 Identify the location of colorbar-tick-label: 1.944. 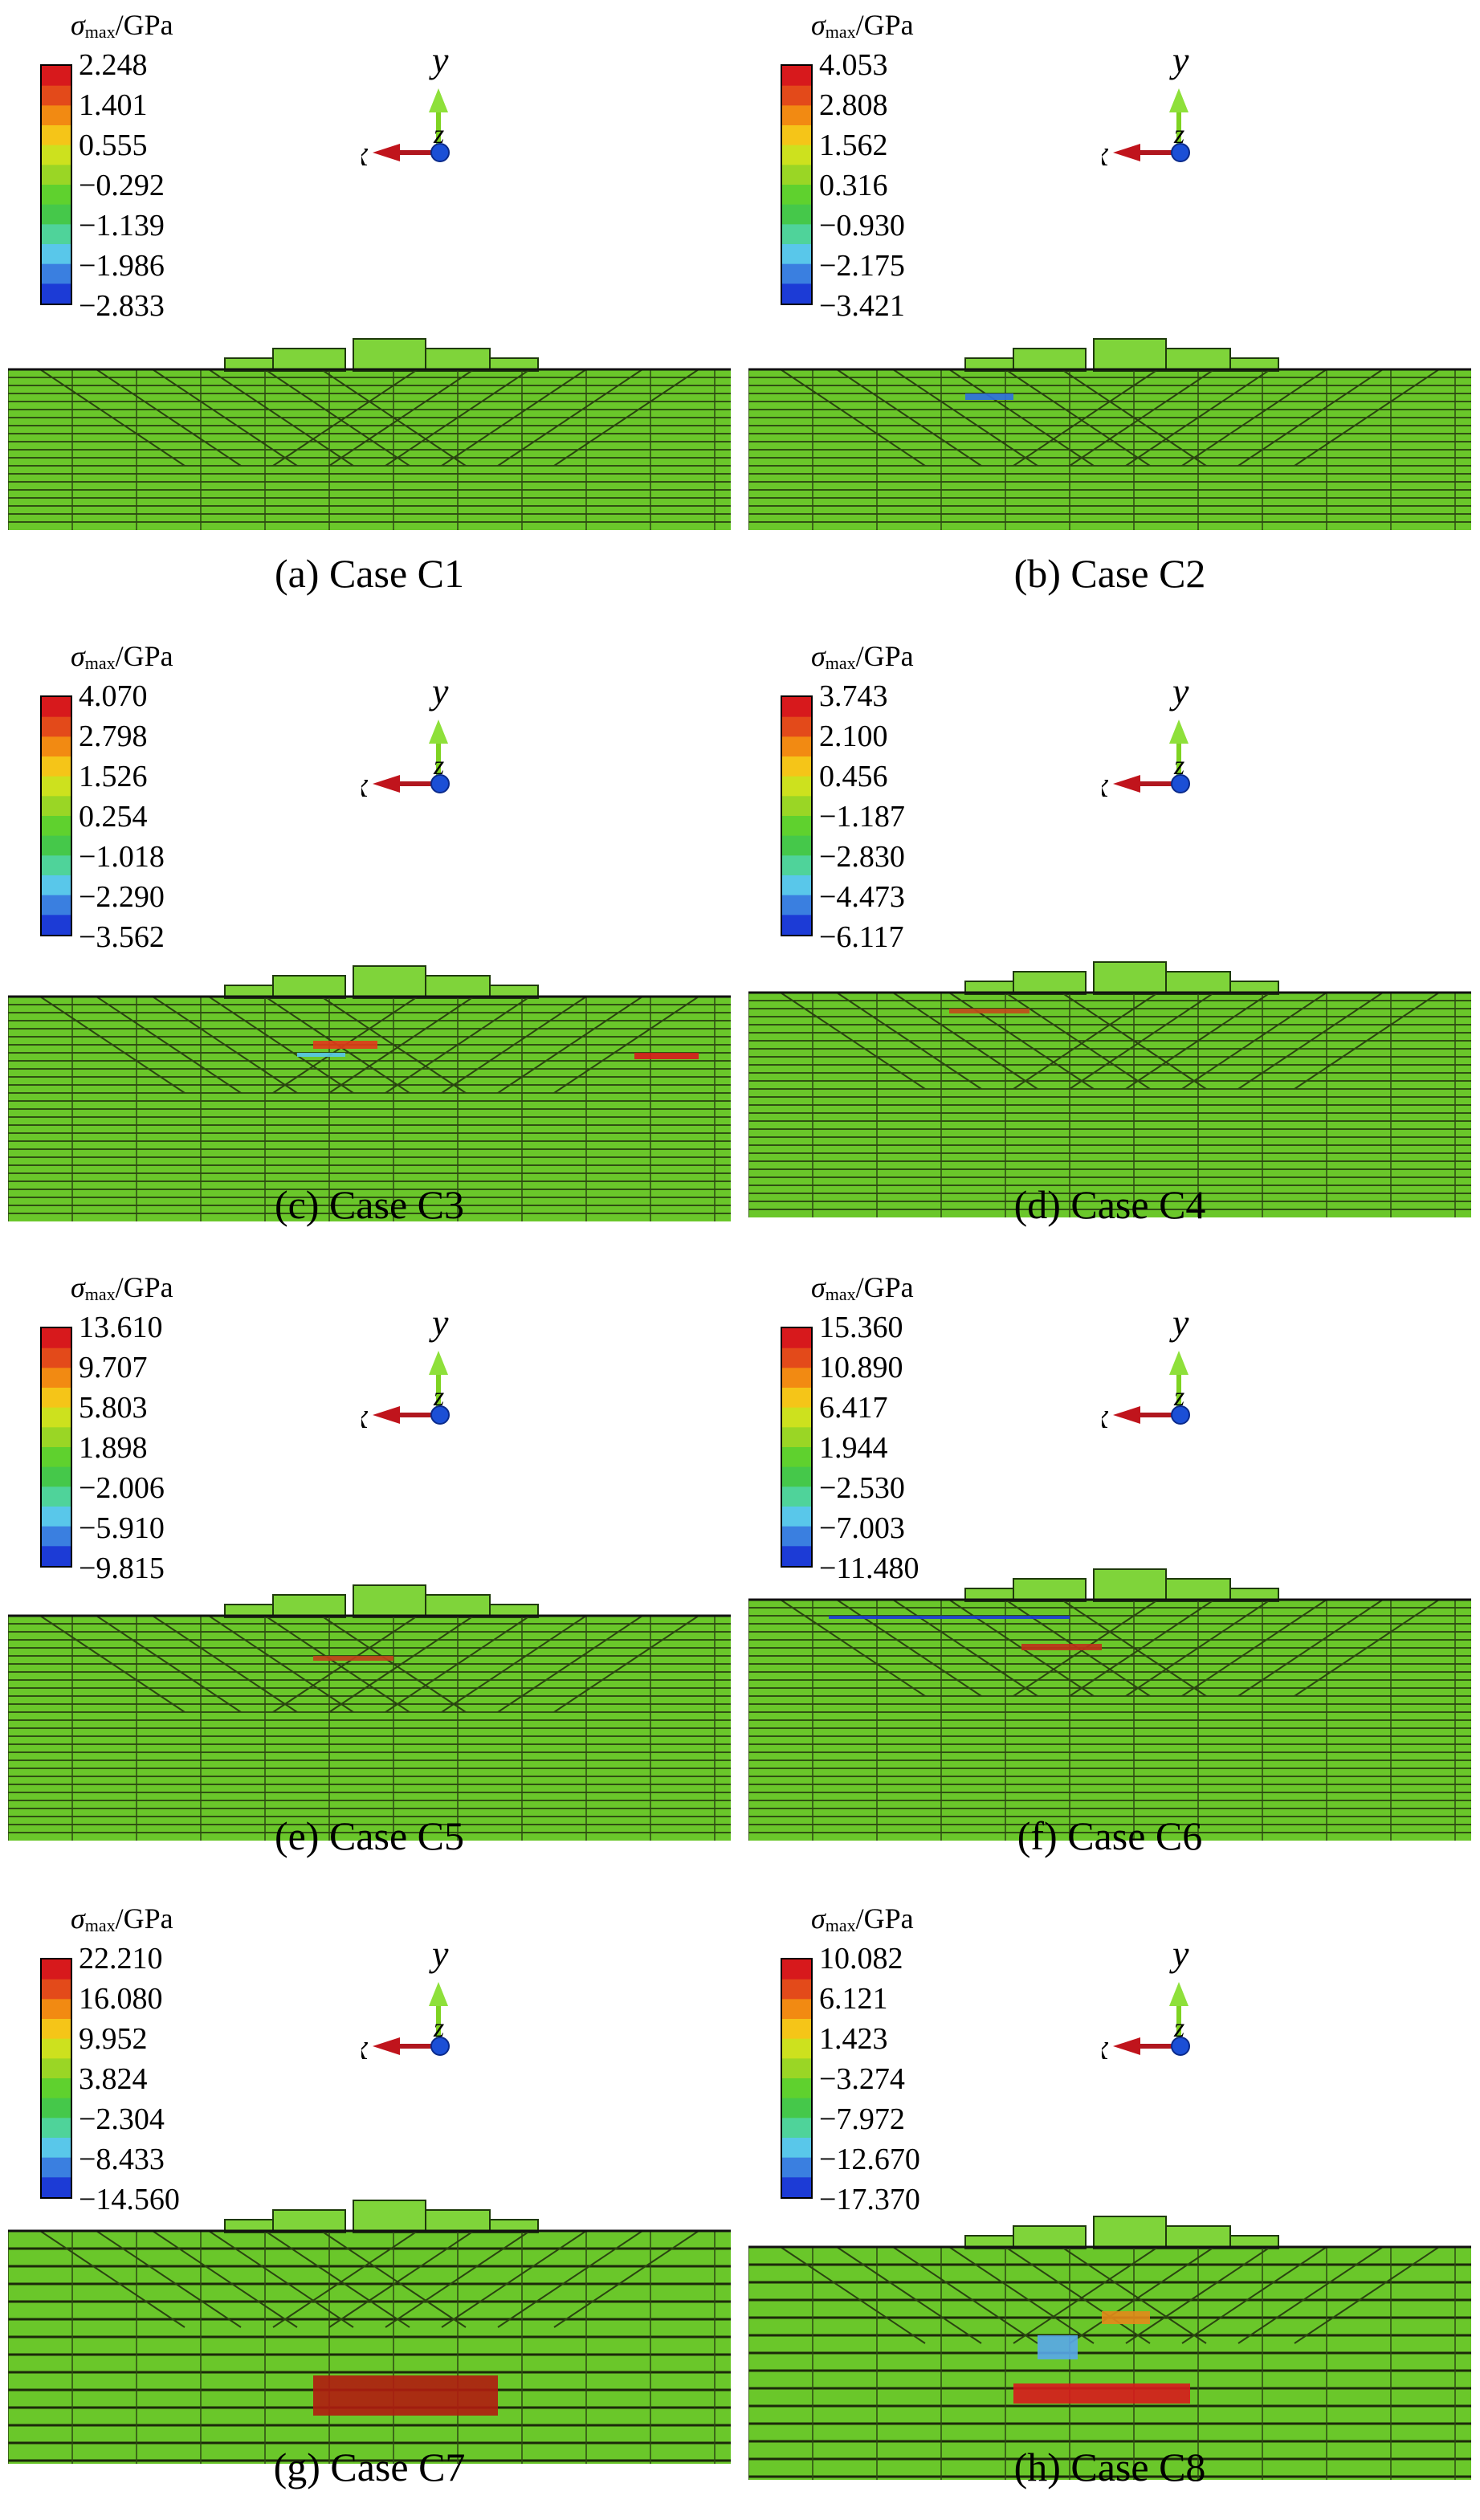
(854, 1448).